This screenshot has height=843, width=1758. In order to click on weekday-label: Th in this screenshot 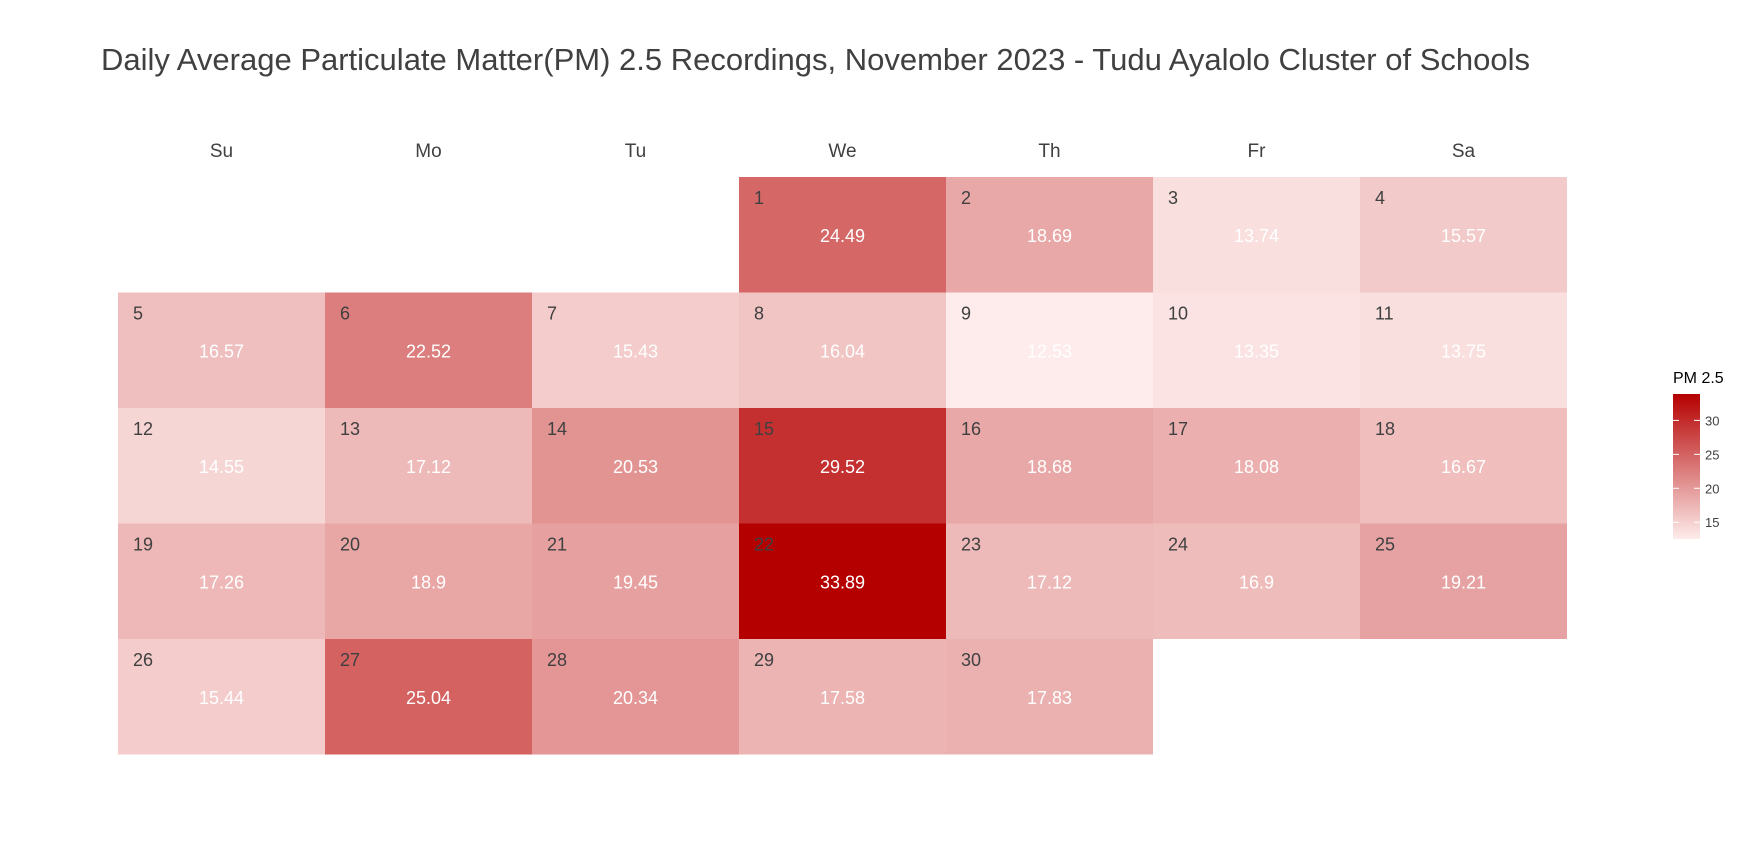, I will do `click(1049, 151)`.